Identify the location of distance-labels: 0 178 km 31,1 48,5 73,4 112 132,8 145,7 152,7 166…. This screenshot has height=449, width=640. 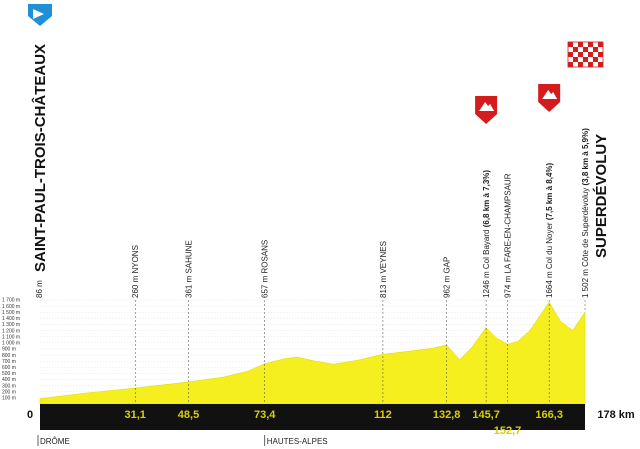
(331, 423).